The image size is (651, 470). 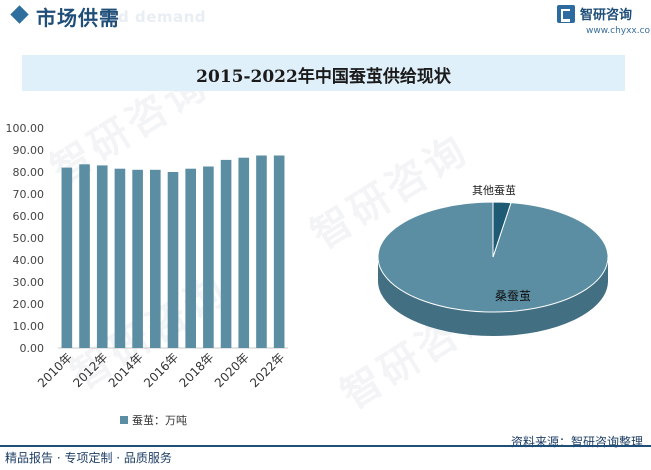 What do you see at coordinates (267, 370) in the screenshot?
I see `x-tick-label: 2022年` at bounding box center [267, 370].